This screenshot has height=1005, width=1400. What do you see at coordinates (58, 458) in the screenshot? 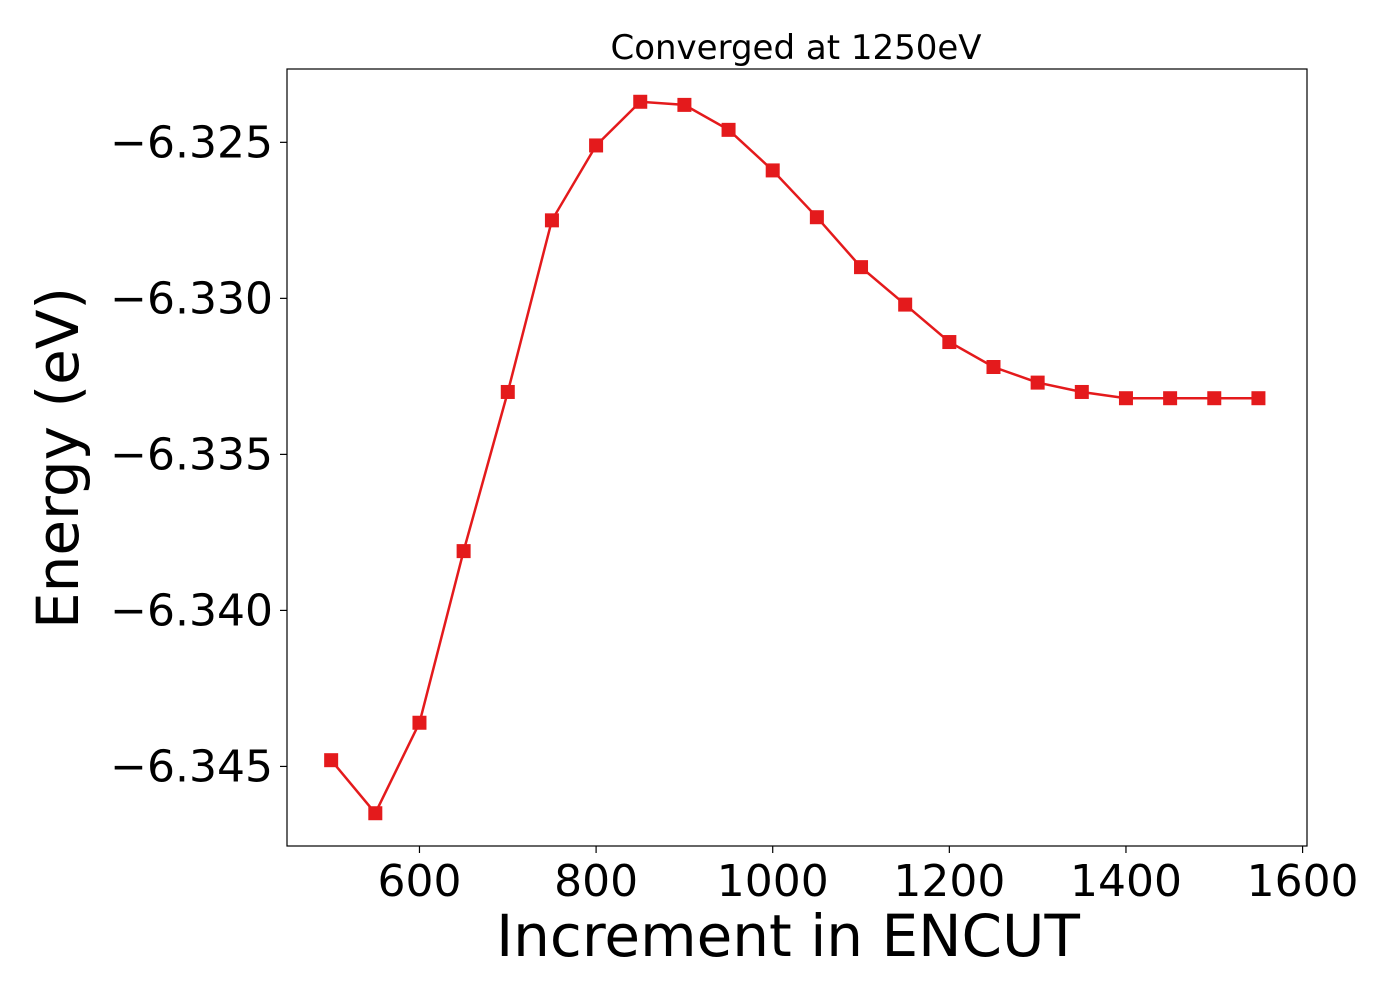
I see `y-axis-label: Energy (eV)` at bounding box center [58, 458].